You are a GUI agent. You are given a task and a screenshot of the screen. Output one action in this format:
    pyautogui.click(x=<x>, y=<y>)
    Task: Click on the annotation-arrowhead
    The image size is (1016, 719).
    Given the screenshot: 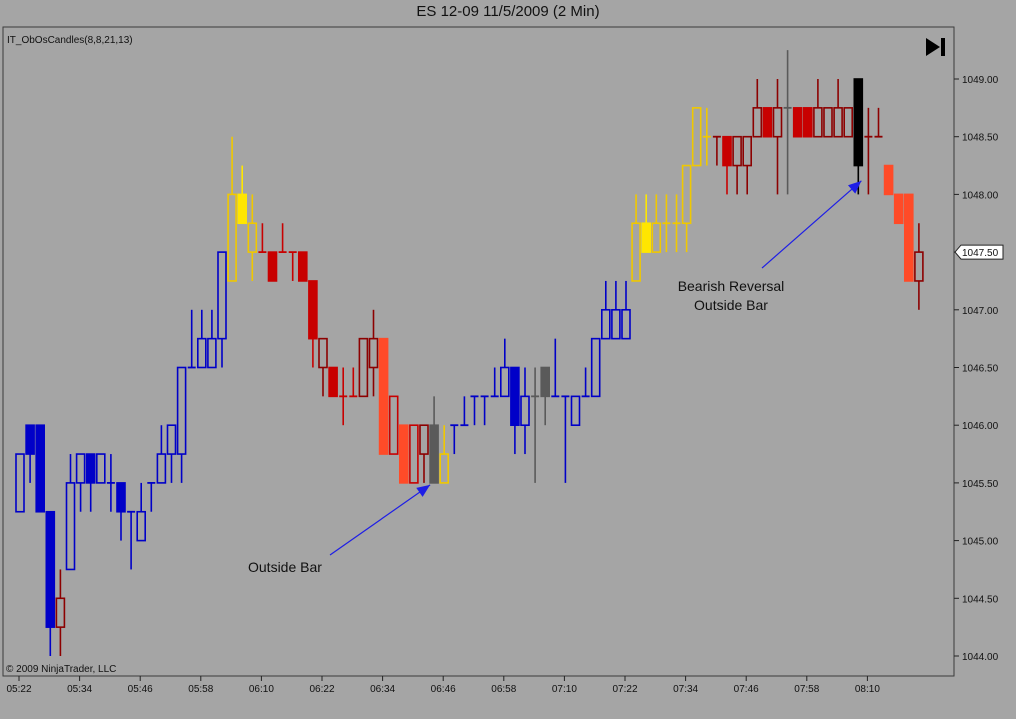 What is the action you would take?
    pyautogui.click(x=423, y=490)
    